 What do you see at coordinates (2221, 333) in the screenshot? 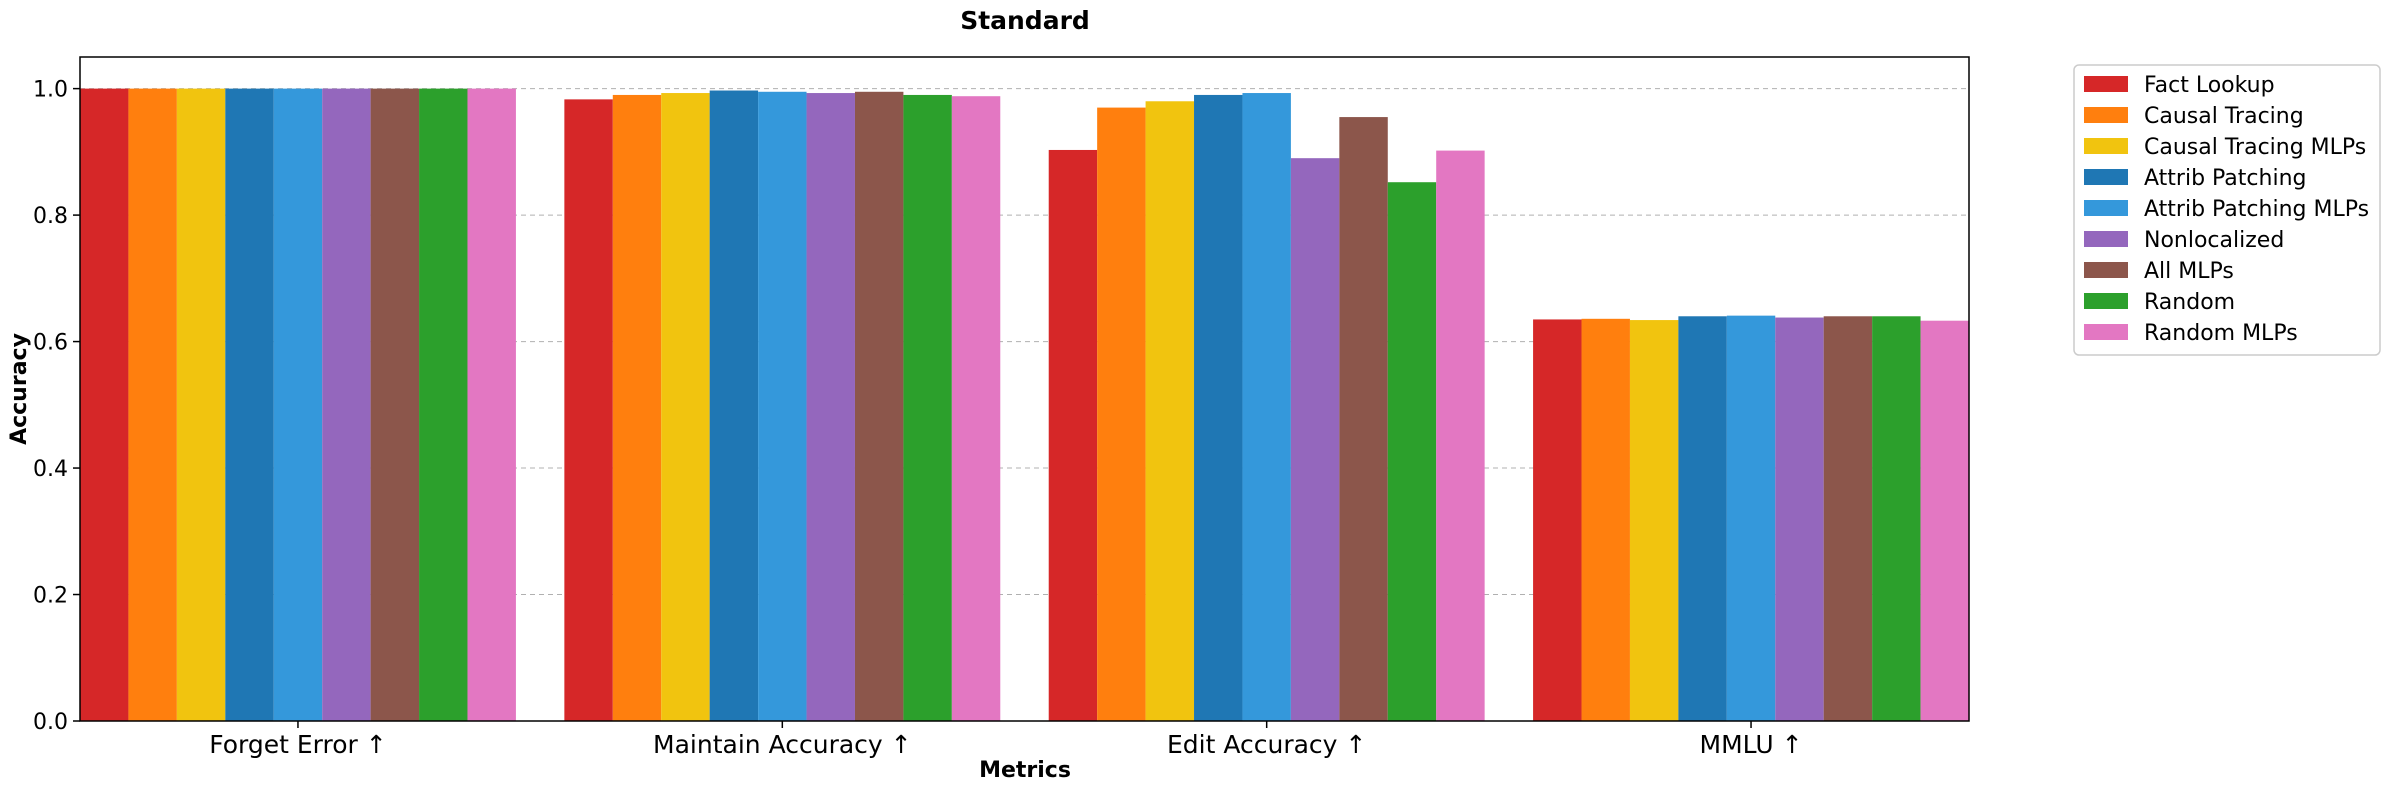
I see `legend-label: Random MLPs` at bounding box center [2221, 333].